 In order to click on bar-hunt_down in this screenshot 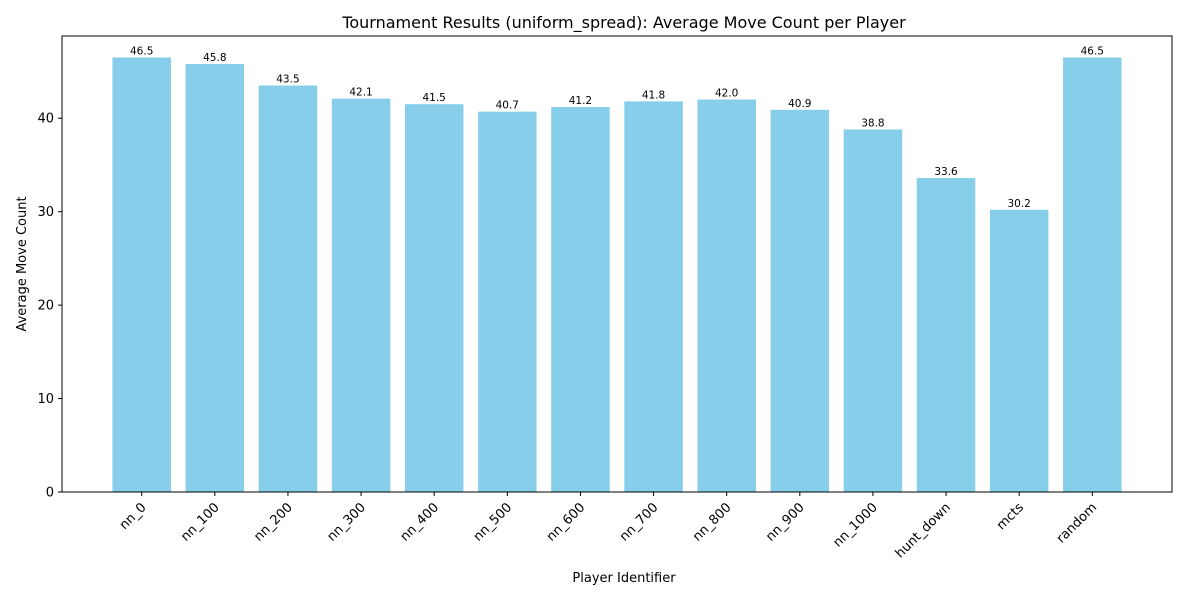, I will do `click(946, 335)`.